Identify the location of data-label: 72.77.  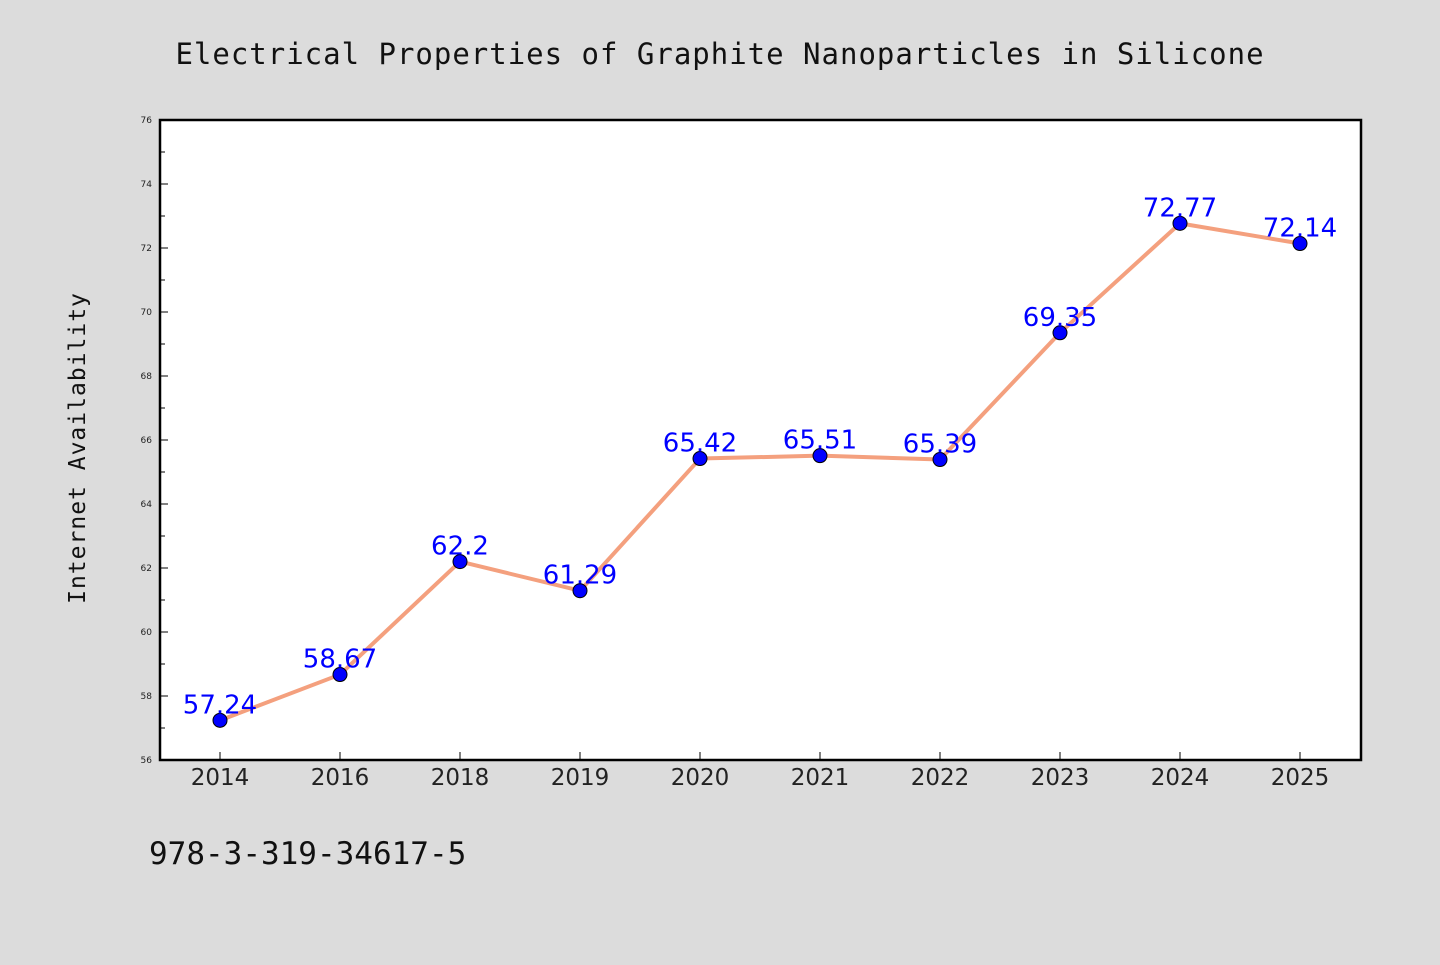
(1180, 208).